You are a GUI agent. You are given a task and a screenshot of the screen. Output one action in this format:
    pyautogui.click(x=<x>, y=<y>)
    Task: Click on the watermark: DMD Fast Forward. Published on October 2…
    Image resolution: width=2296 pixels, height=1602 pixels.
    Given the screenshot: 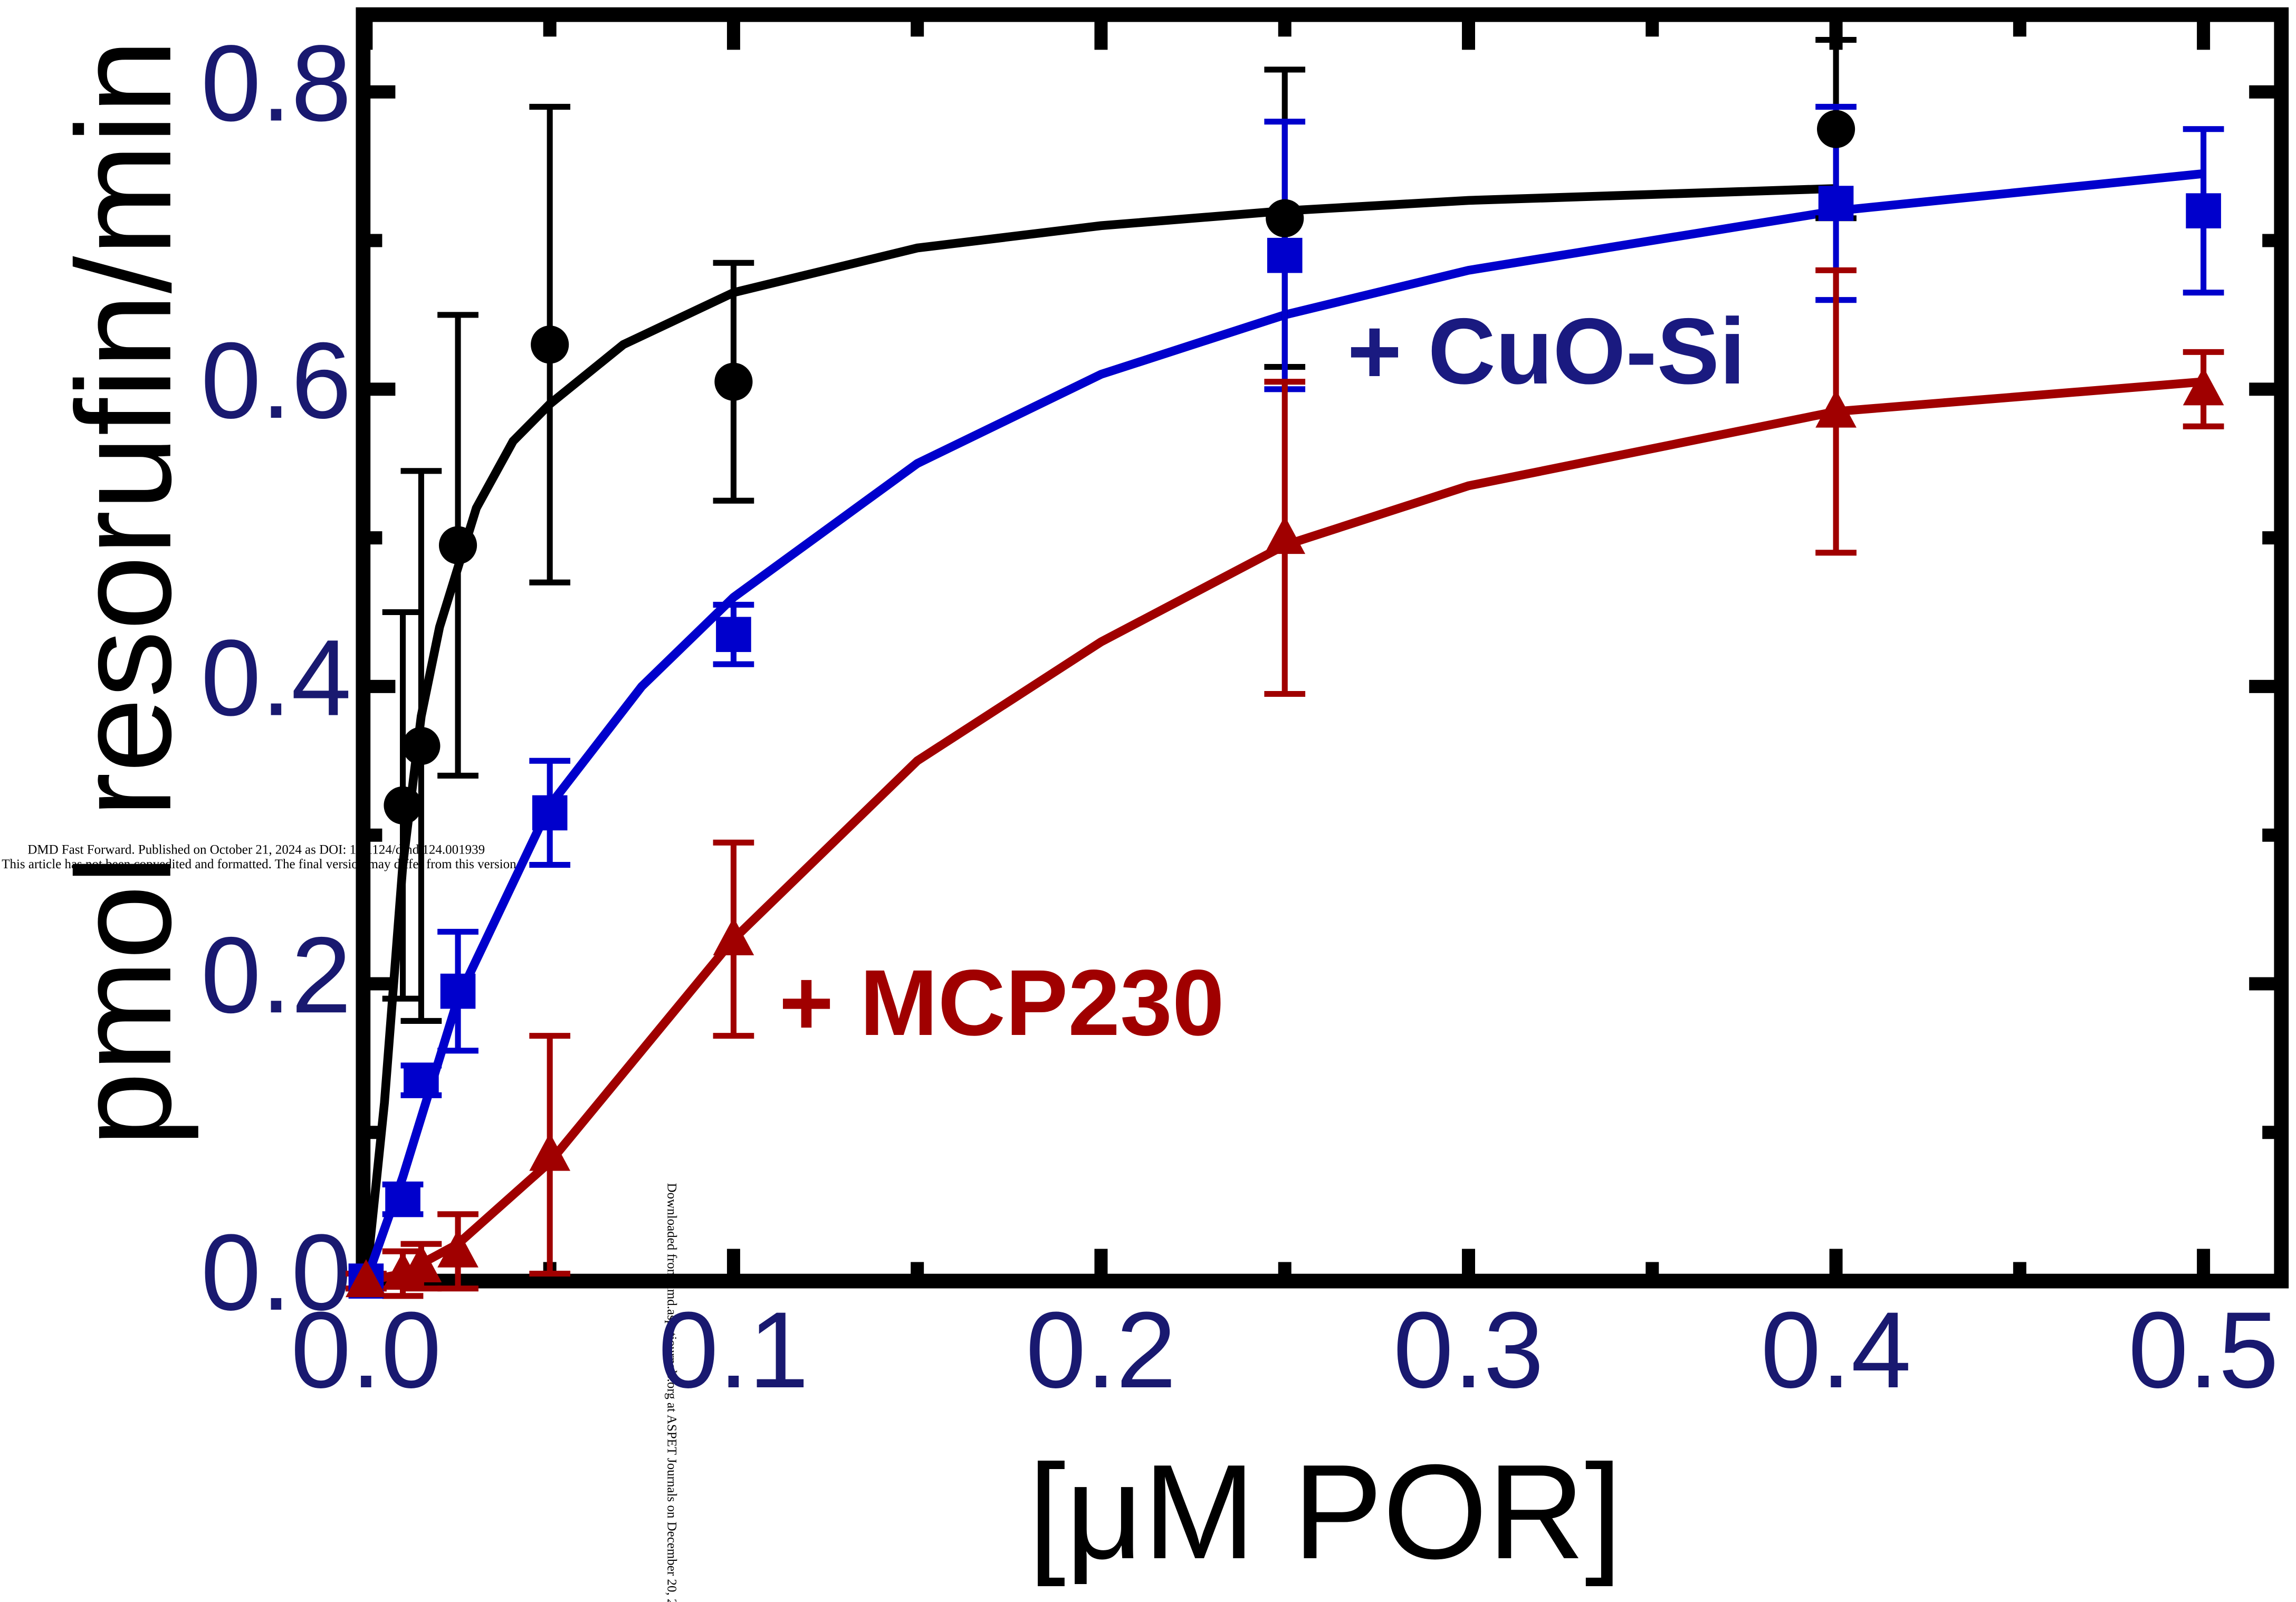 What is the action you would take?
    pyautogui.click(x=256, y=850)
    